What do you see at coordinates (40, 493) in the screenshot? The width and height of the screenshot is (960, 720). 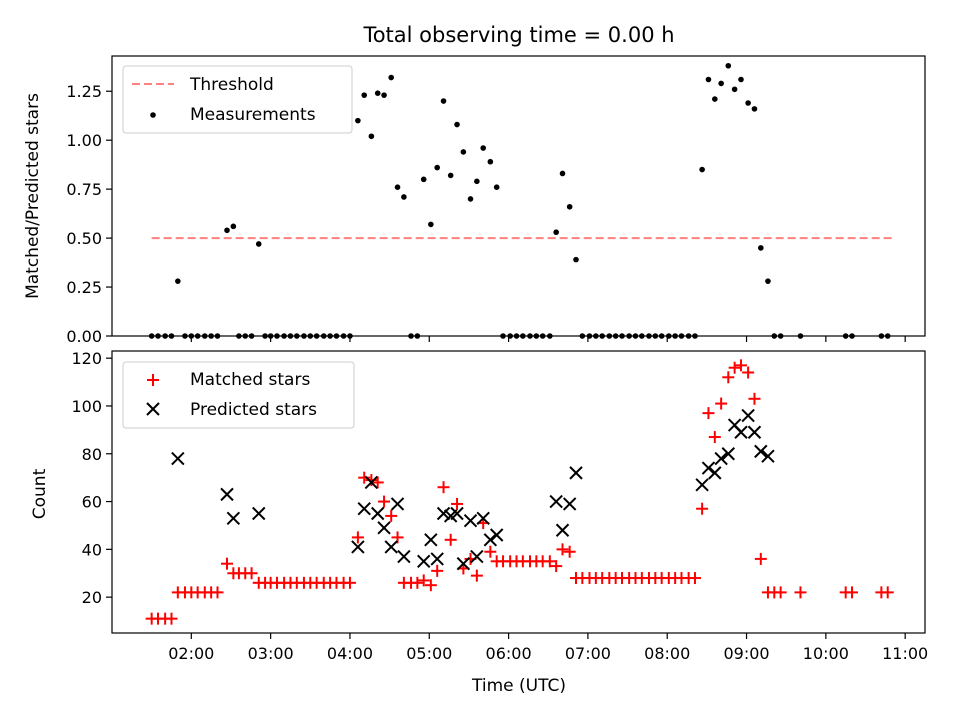 I see `bottom-y-axis-label: Count` at bounding box center [40, 493].